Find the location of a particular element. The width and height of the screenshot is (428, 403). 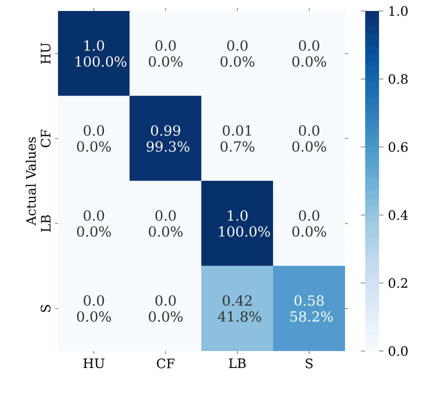

color-bar-label: 0.6 is located at coordinates (398, 147).